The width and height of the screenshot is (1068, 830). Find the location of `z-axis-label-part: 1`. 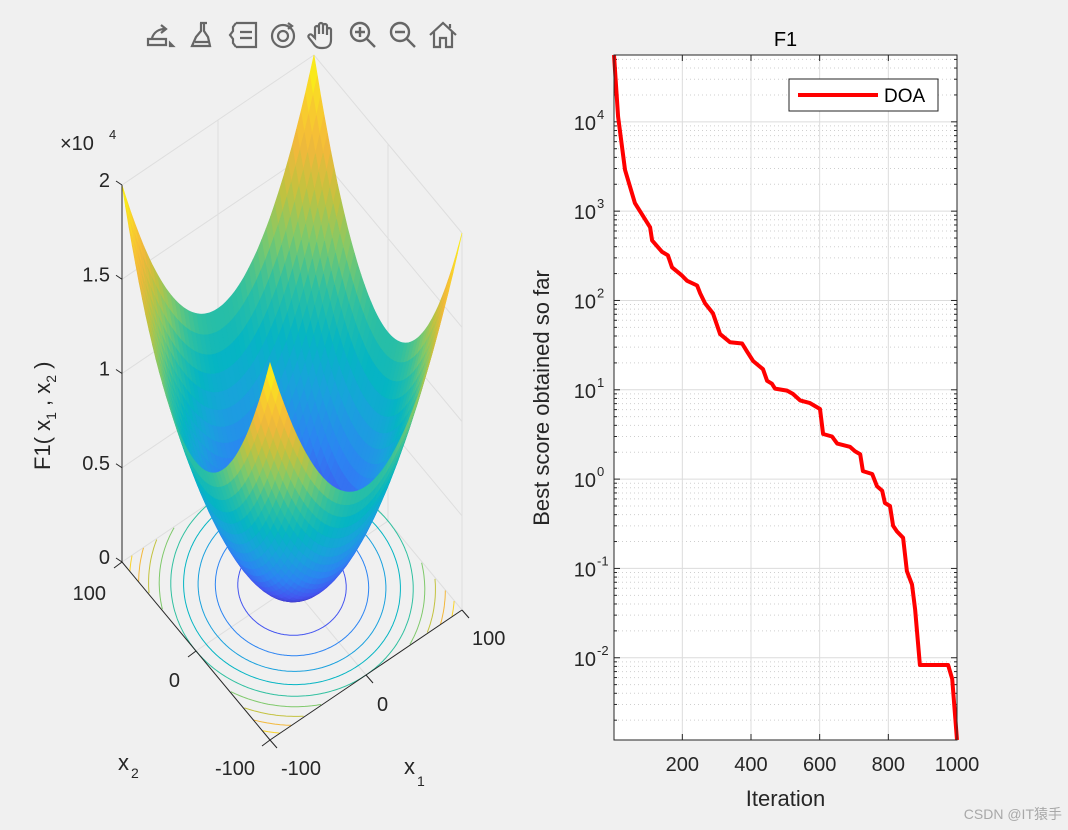

z-axis-label-part: 1 is located at coordinates (51, 416).